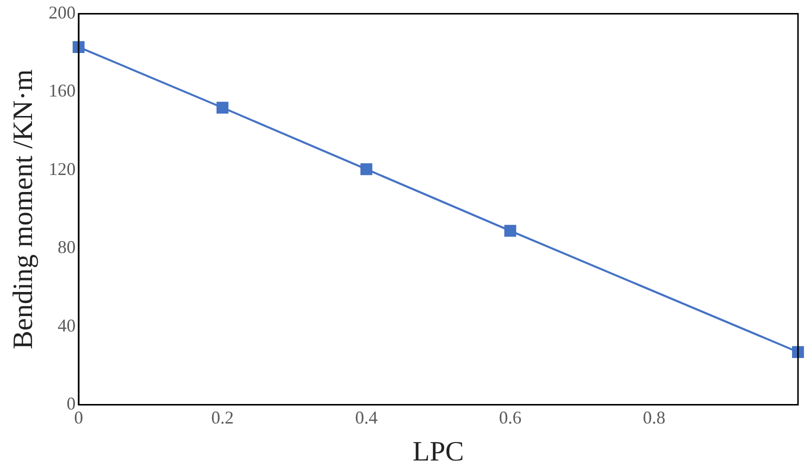 The height and width of the screenshot is (474, 807). What do you see at coordinates (24, 209) in the screenshot?
I see `y-axis-title: Bending moment /KN·m` at bounding box center [24, 209].